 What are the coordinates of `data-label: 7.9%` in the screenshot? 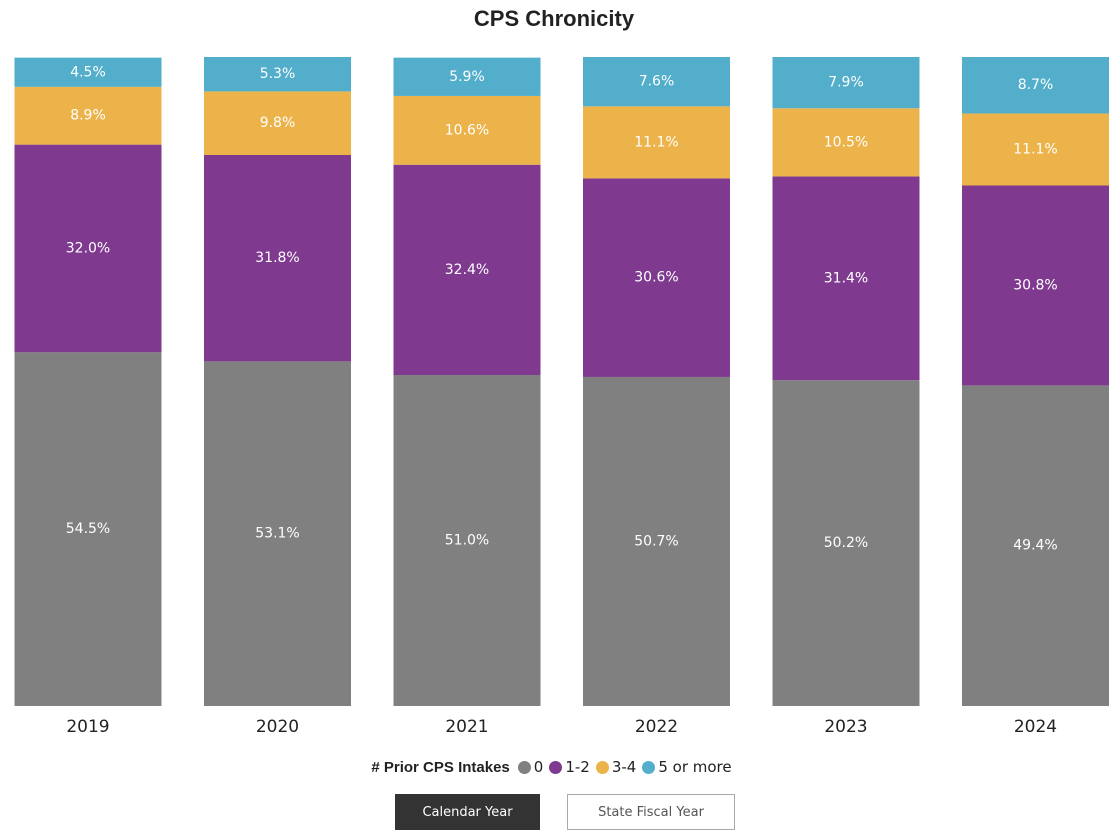 It's located at (846, 83).